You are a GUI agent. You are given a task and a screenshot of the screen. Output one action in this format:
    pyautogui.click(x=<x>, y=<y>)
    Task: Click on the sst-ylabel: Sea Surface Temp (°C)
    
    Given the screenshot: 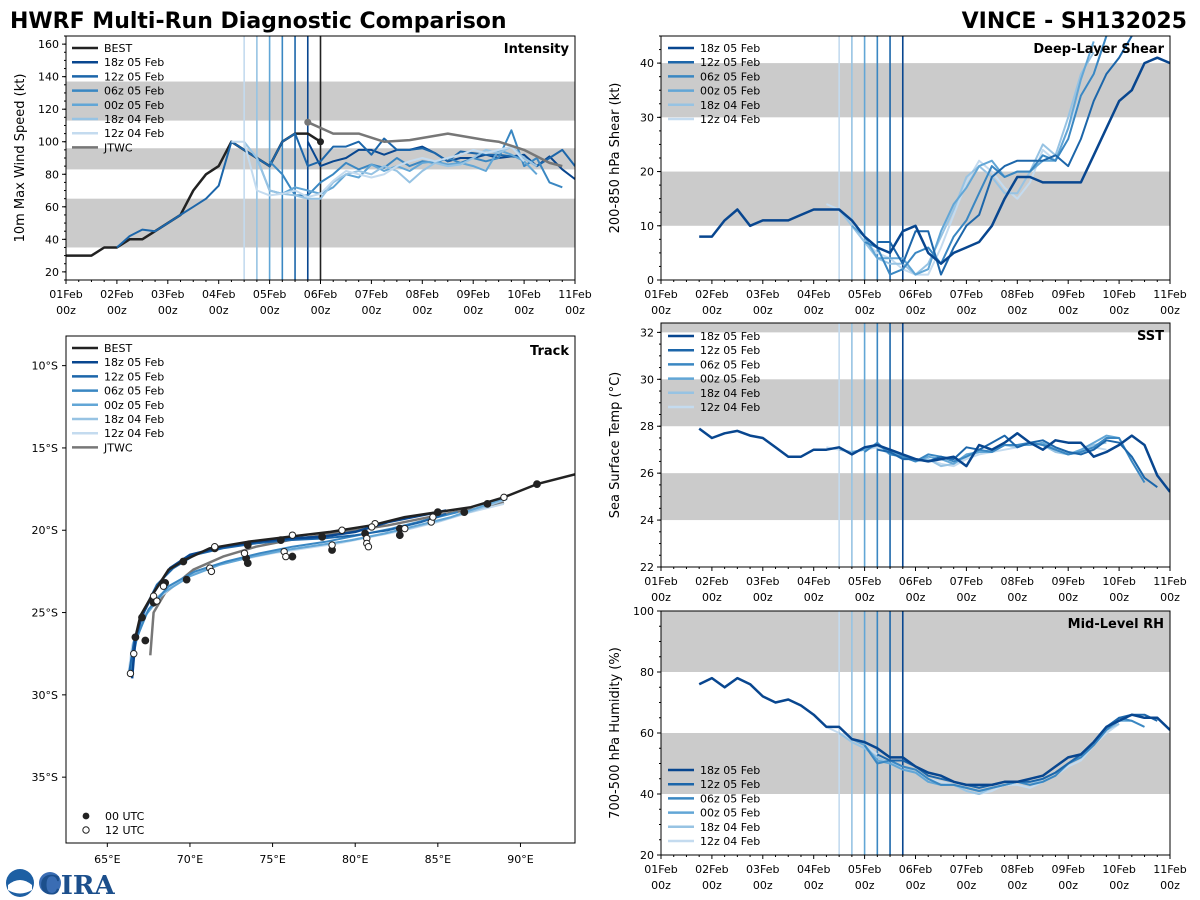 What is the action you would take?
    pyautogui.click(x=615, y=445)
    